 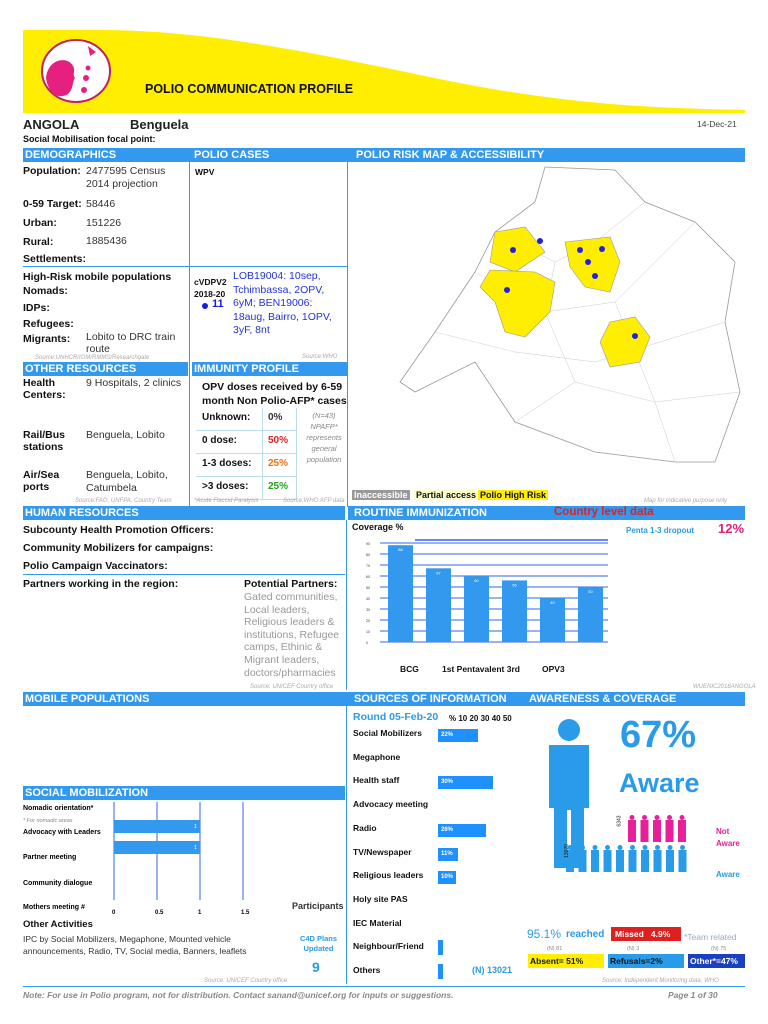 What do you see at coordinates (368, 577) in the screenshot?
I see `y-tick-label: 60` at bounding box center [368, 577].